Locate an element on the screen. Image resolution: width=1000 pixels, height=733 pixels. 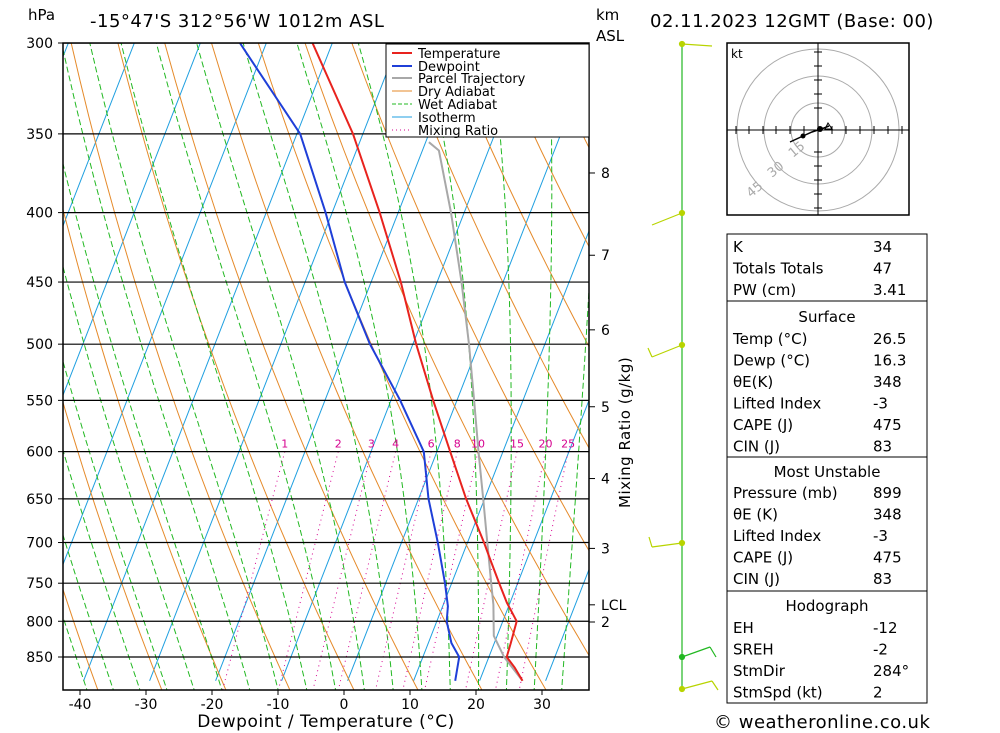
temperature-tick-label: -40 is located at coordinates (80, 705).